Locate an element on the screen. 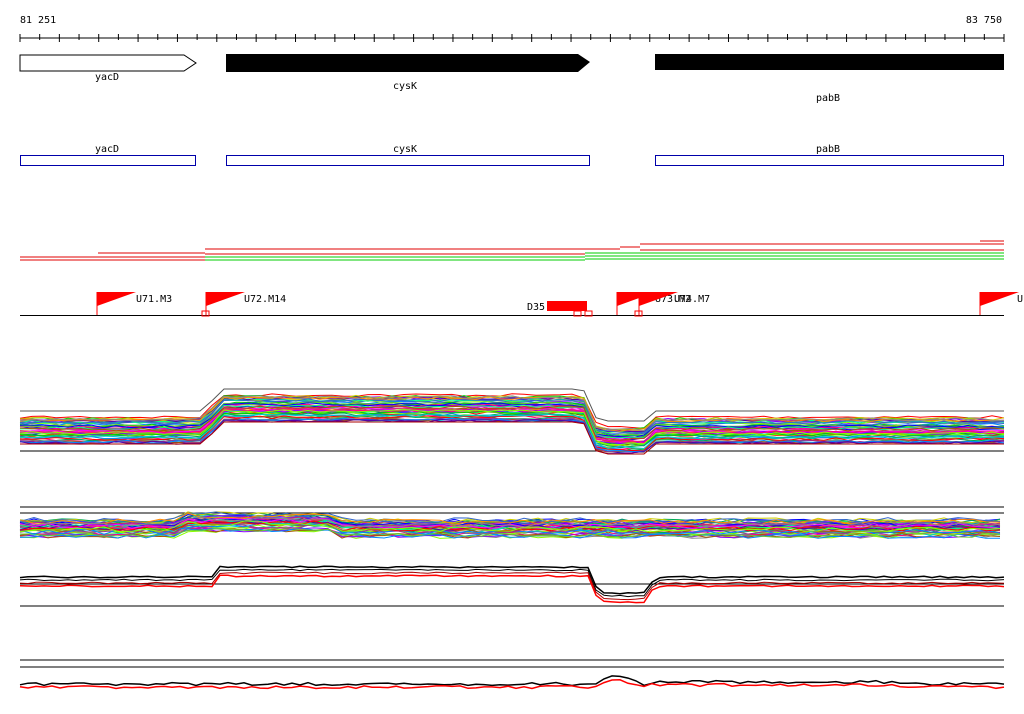  ruler-start-label: 81 251 is located at coordinates (38, 20).